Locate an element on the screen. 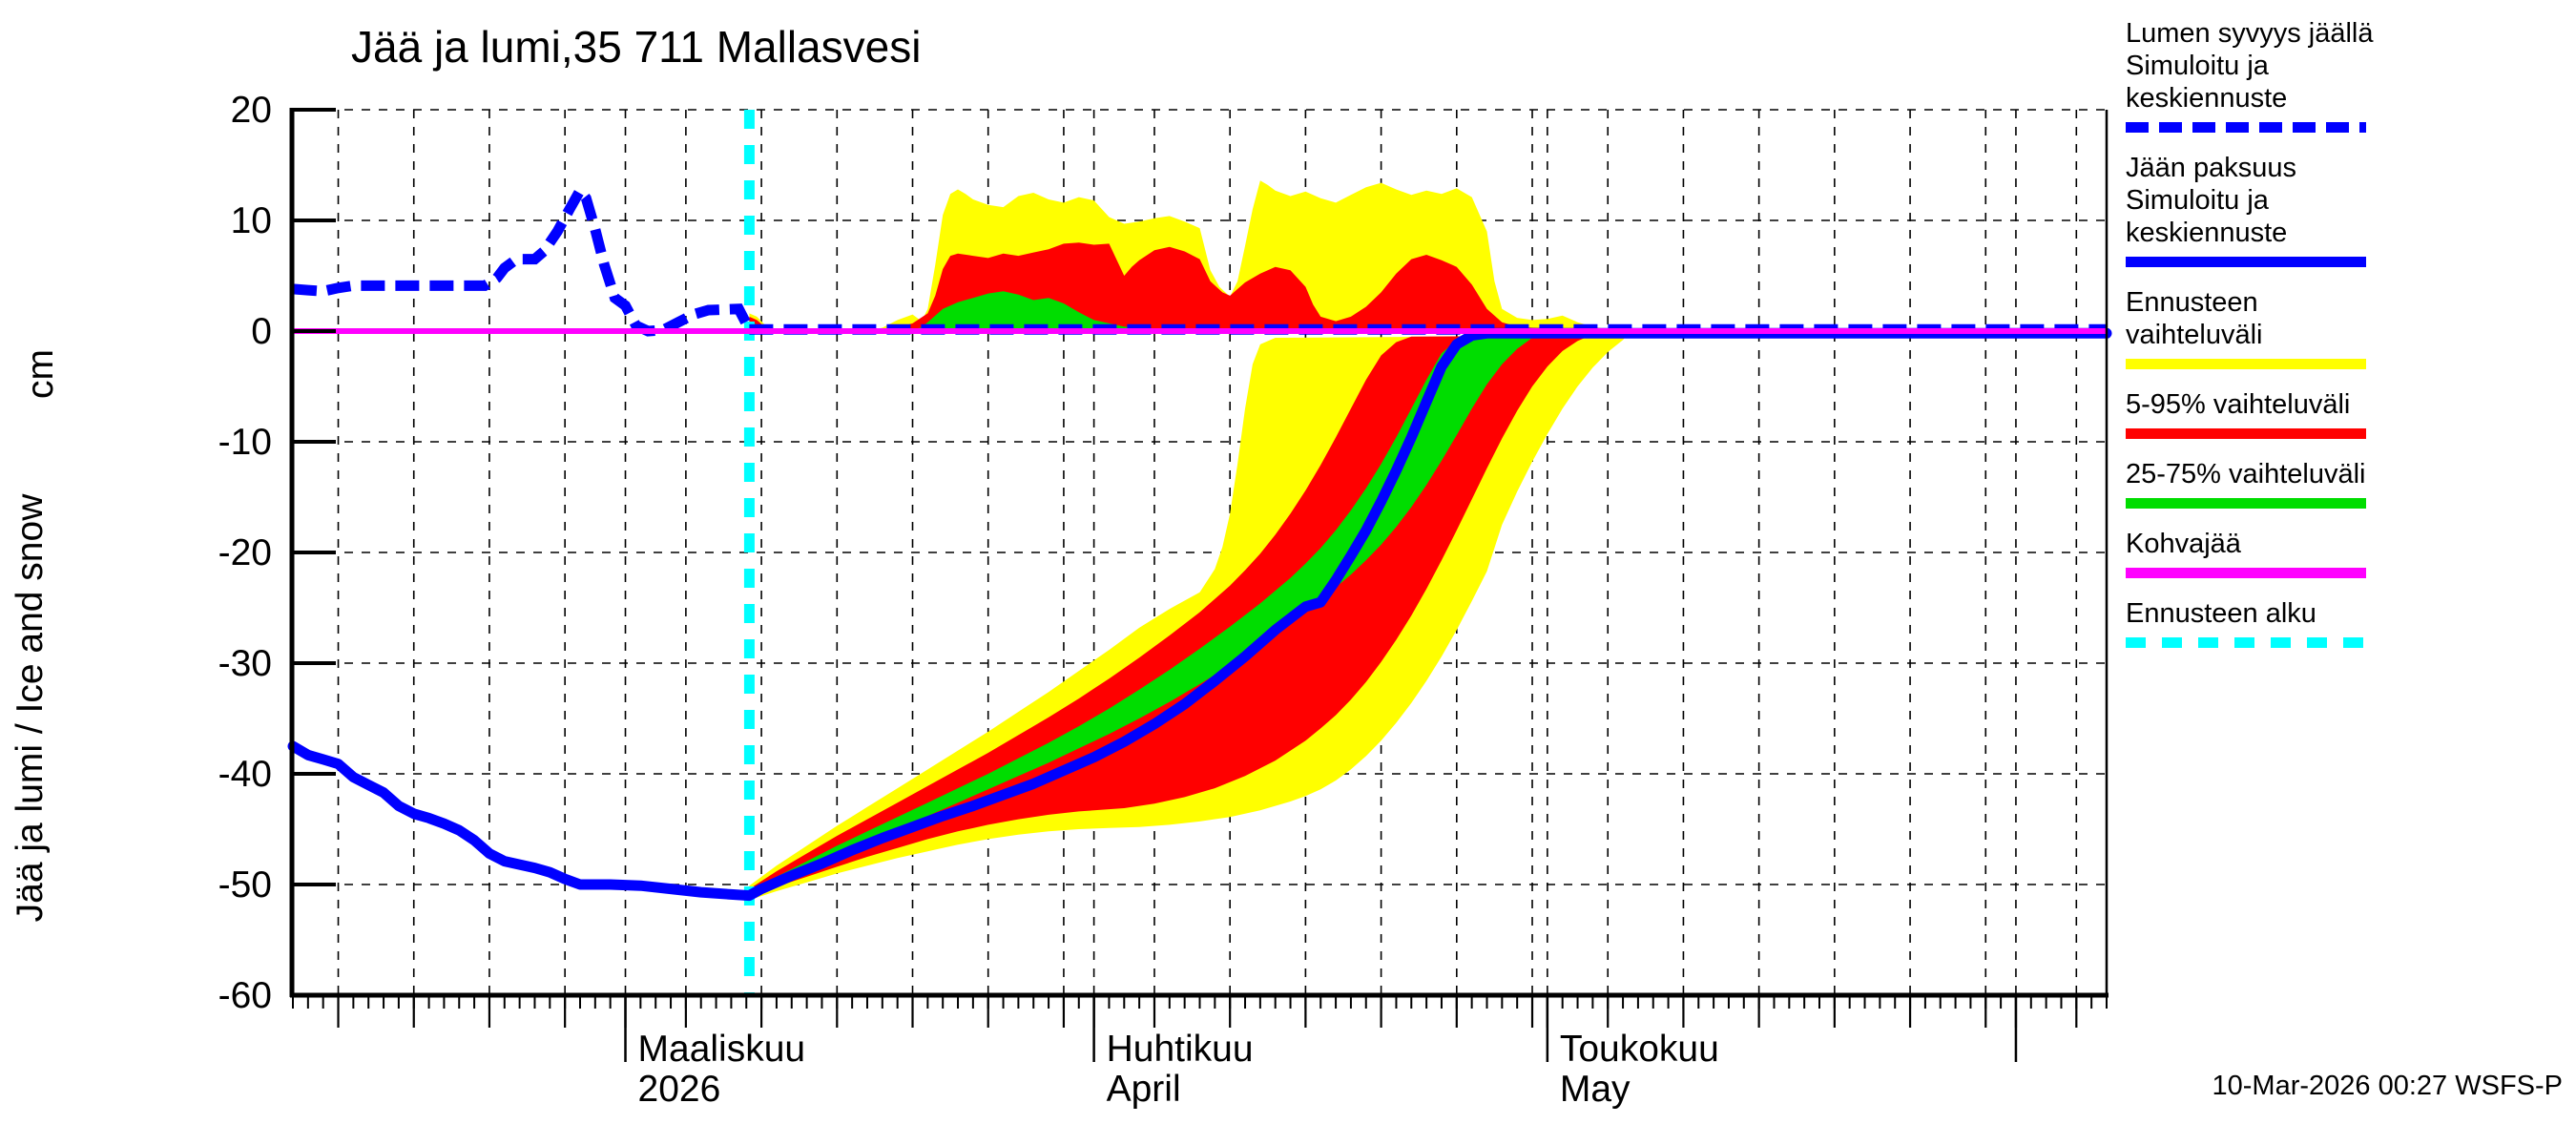  y-tick-label: -50 is located at coordinates (245, 885).